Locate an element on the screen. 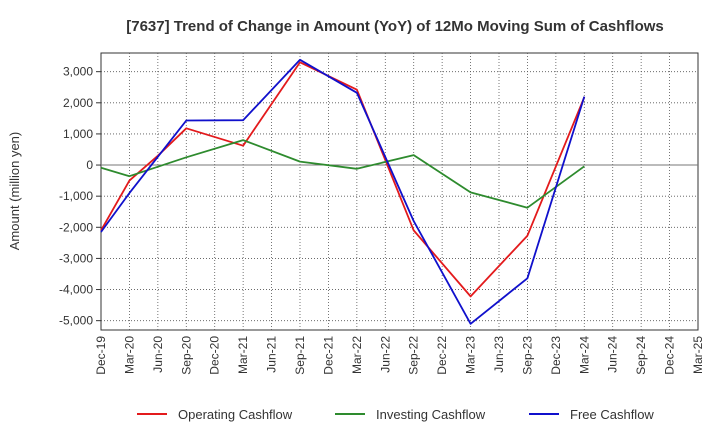 The height and width of the screenshot is (440, 720). investing-cashflow-line is located at coordinates (342, 174).